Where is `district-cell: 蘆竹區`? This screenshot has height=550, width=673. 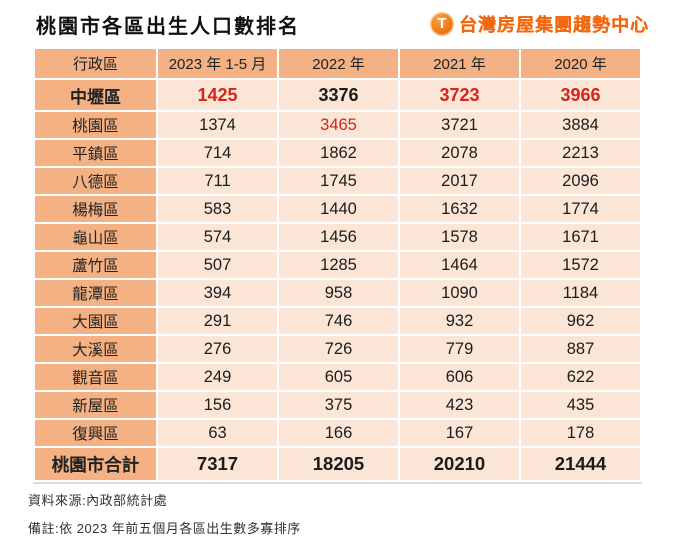 district-cell: 蘆竹區 is located at coordinates (95, 265).